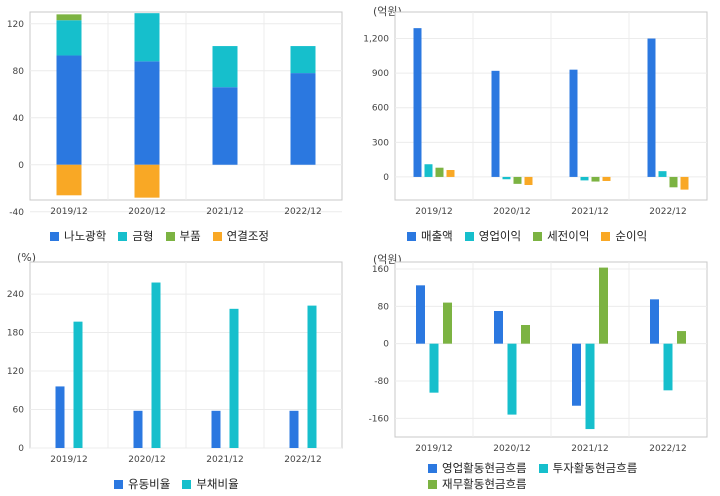 The height and width of the screenshot is (496, 720). Describe the element at coordinates (15, 25) in the screenshot. I see `y-tick-label: 120` at that location.